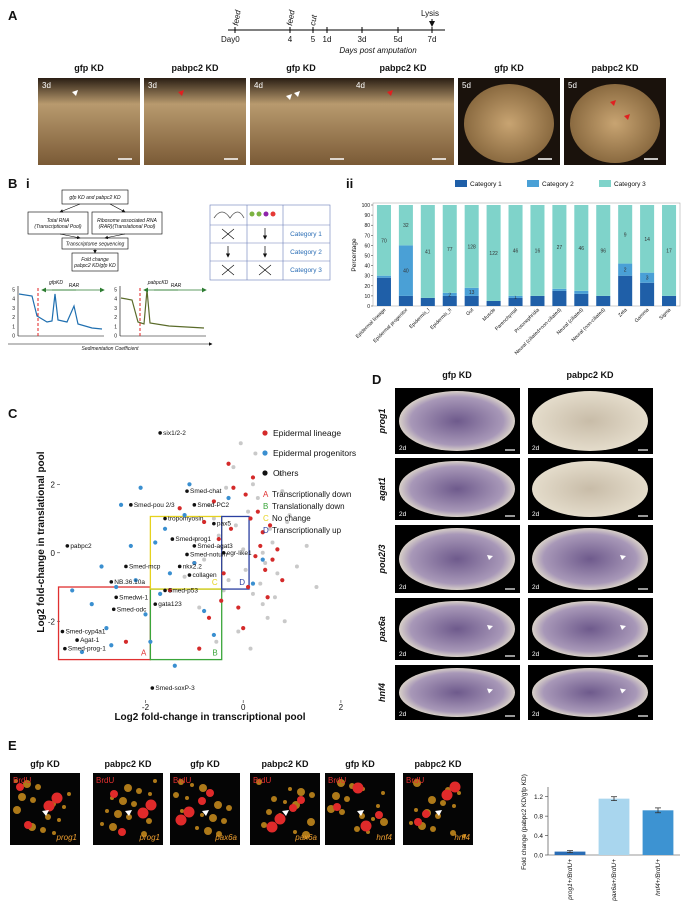 The height and width of the screenshot is (912, 684). Describe the element at coordinates (195, 68) in the screenshot. I see `image-title: pabpc2 KD` at that location.